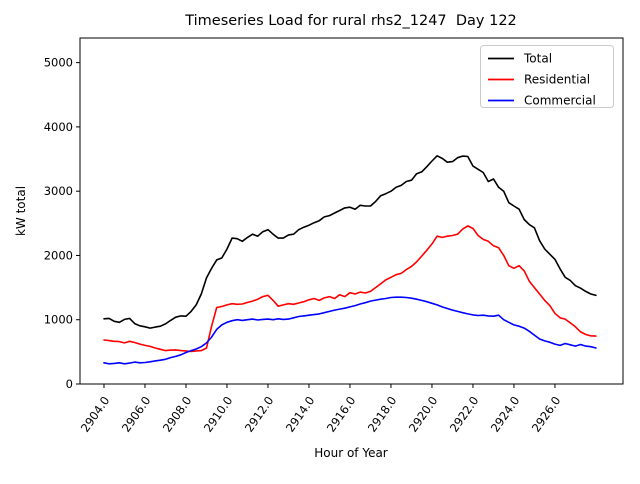 This screenshot has width=640, height=484. I want to click on legend-entry-total: Total, so click(520, 59).